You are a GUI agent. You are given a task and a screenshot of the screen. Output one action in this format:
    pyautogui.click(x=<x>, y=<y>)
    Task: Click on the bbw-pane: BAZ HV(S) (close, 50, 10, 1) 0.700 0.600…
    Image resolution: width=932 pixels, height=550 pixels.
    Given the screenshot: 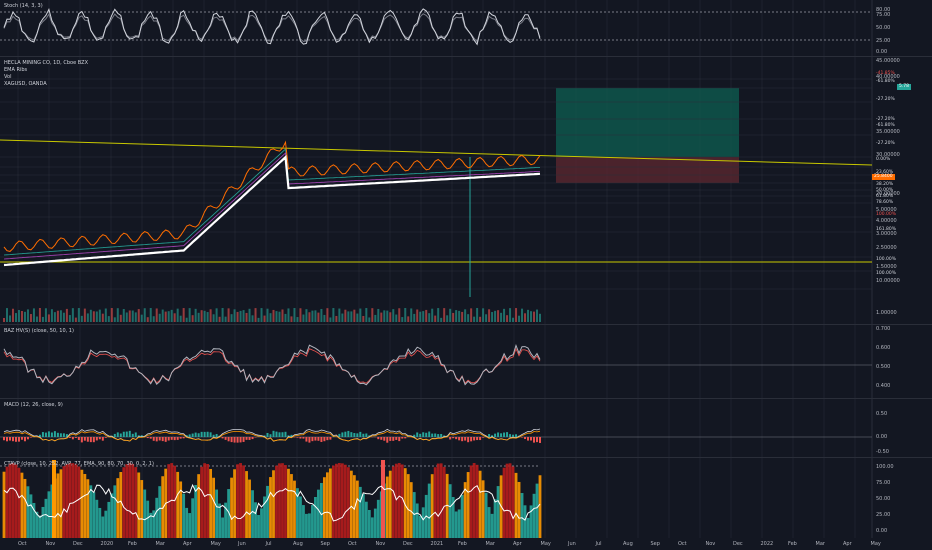 What is the action you would take?
    pyautogui.click(x=466, y=361)
    